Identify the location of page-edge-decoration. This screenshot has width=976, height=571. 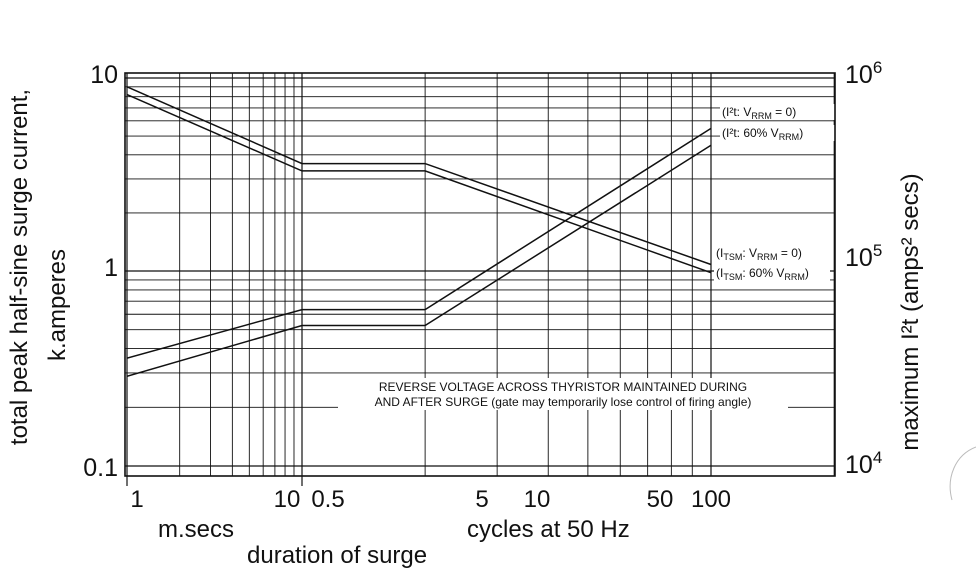
(962, 473).